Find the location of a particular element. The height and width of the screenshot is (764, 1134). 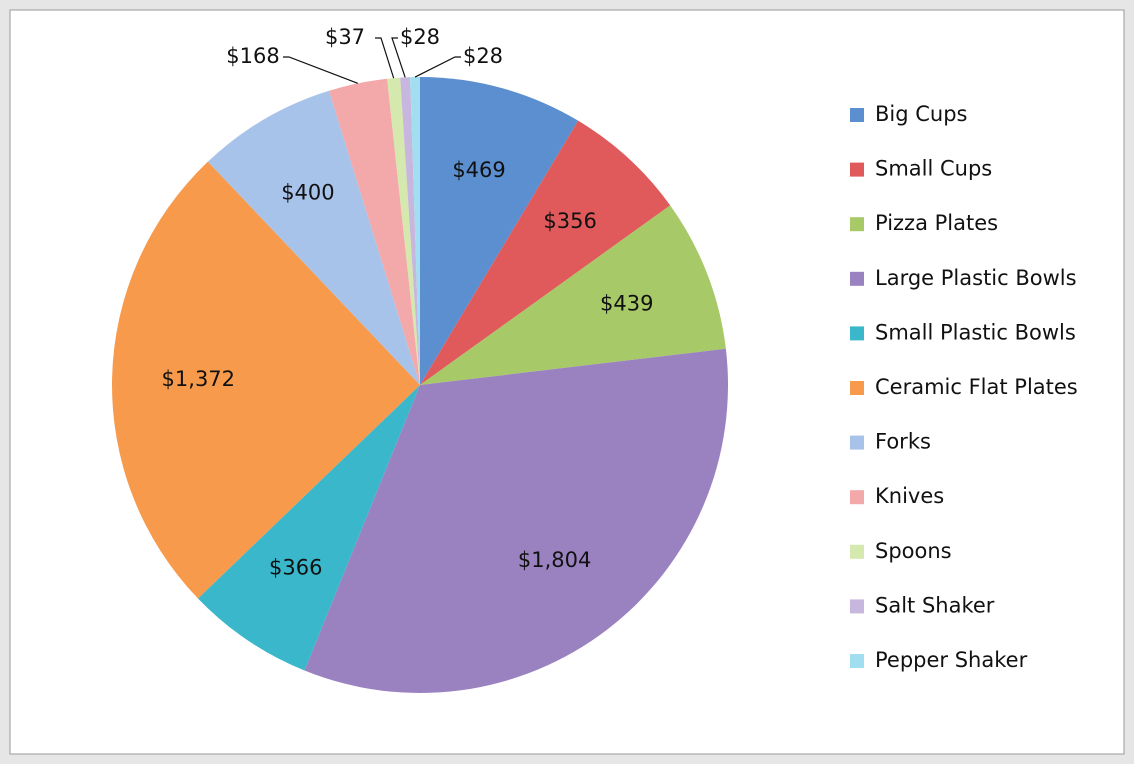

data-label: $400 is located at coordinates (307, 193).